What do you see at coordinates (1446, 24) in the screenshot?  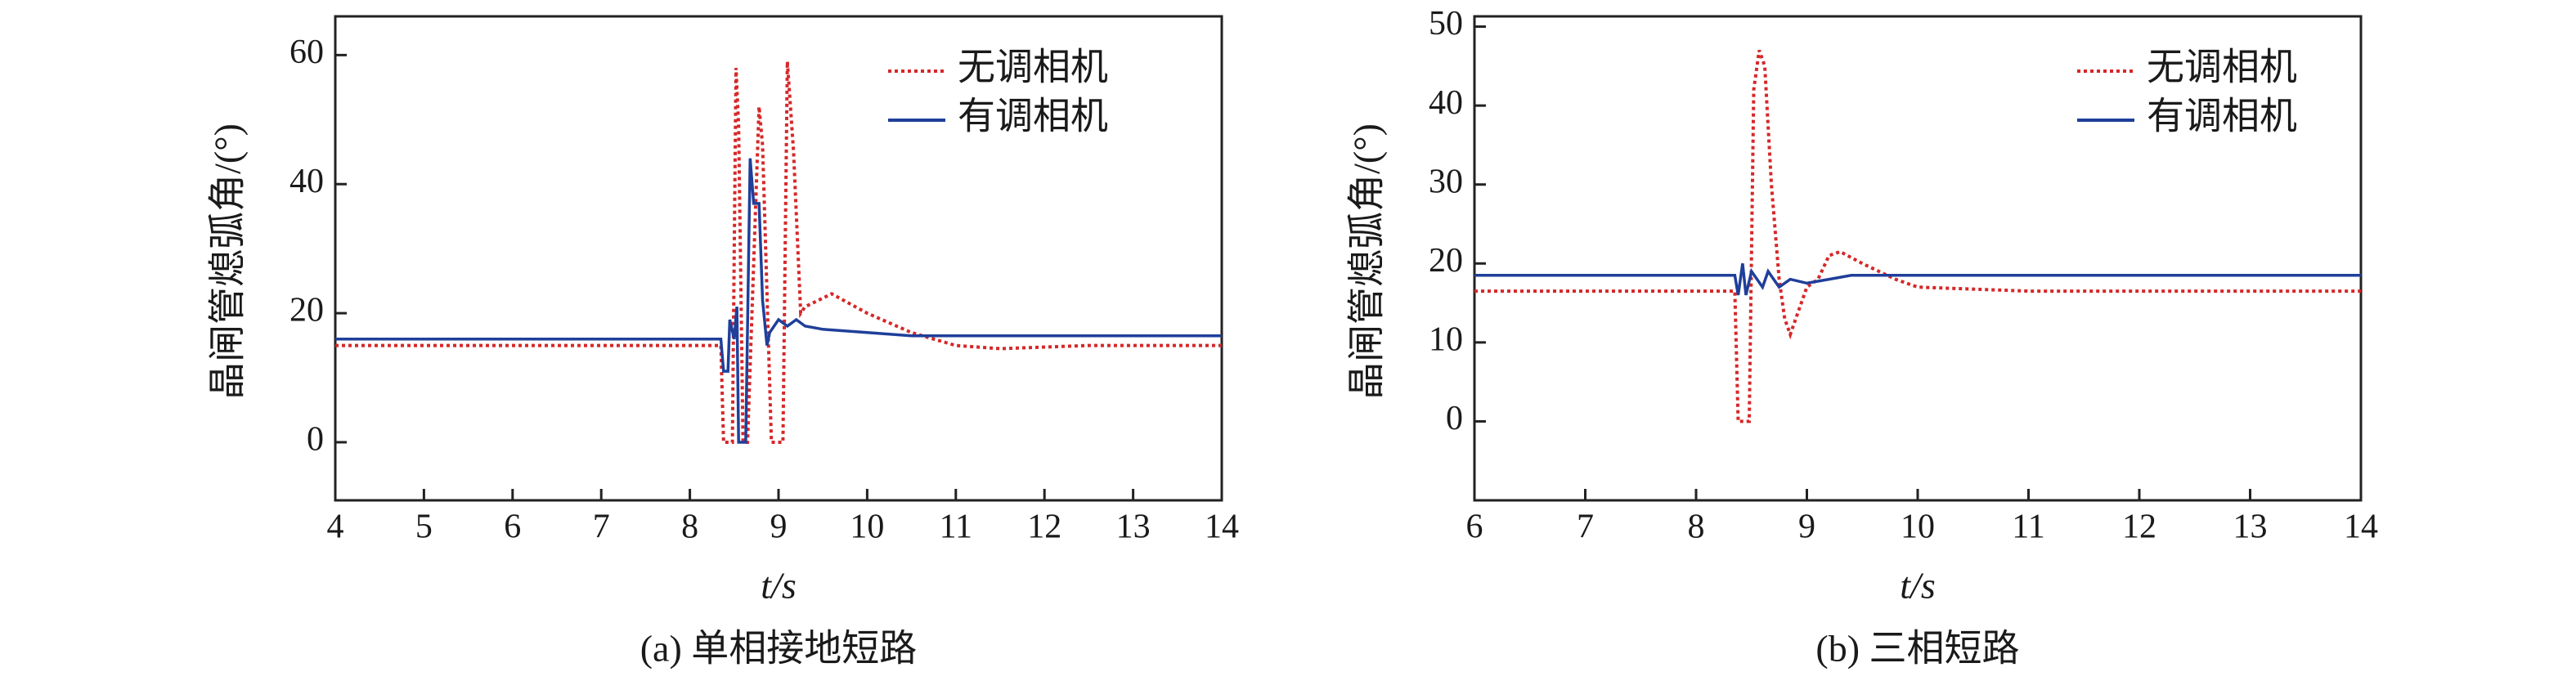 I see `y-tick-label: 50` at bounding box center [1446, 24].